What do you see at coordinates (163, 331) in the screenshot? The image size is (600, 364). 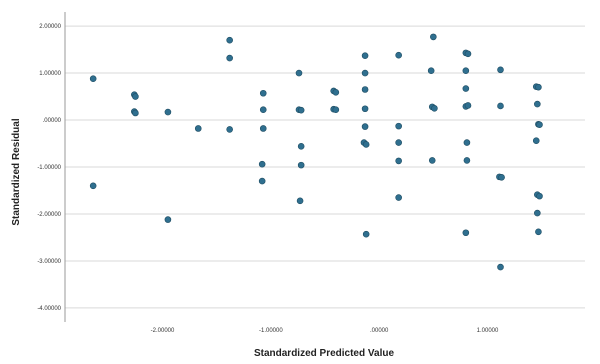 I see `x-tick-label: -2.00000` at bounding box center [163, 331].